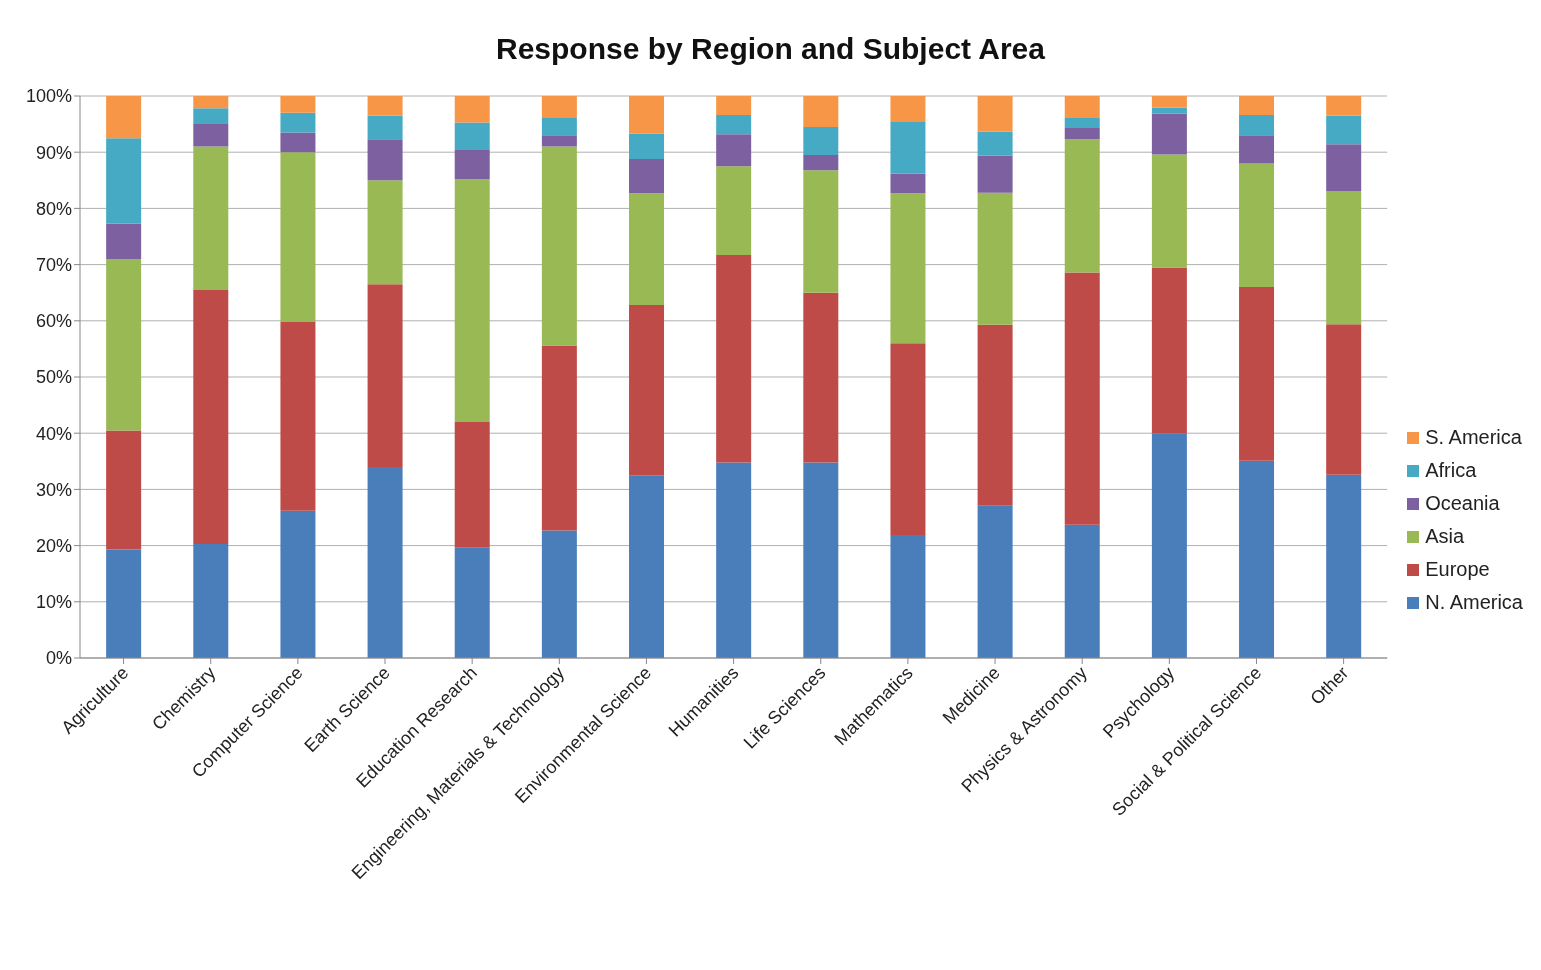  What do you see at coordinates (58, 658) in the screenshot?
I see `y-tick-label: 0%` at bounding box center [58, 658].